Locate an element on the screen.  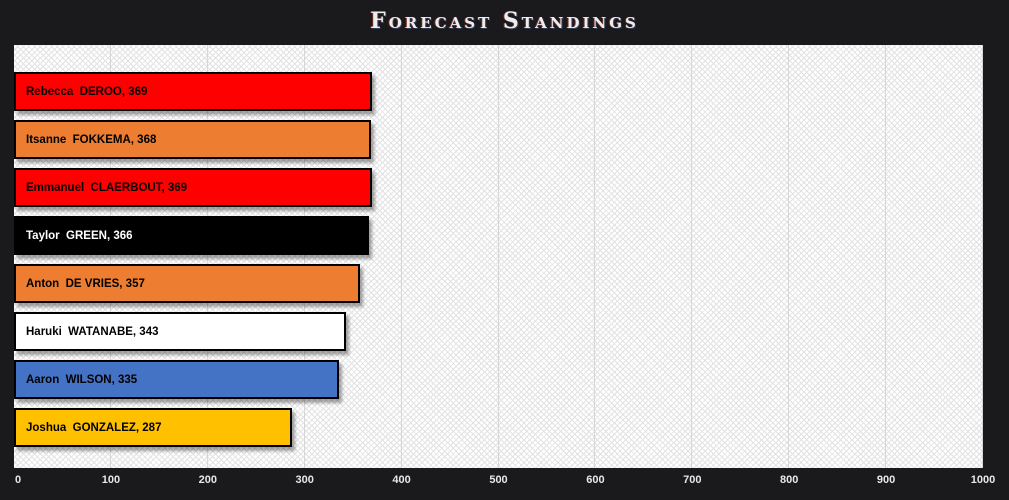
bar: Haruki WATANABE, 343 is located at coordinates (180, 331).